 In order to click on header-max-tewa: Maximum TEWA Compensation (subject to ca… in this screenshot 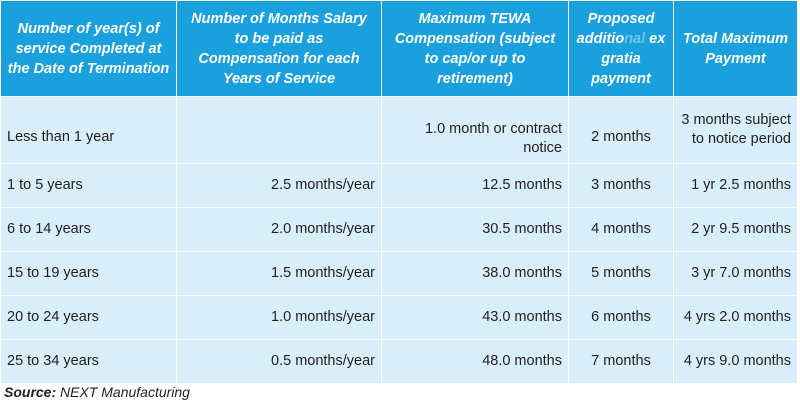, I will do `click(475, 48)`.